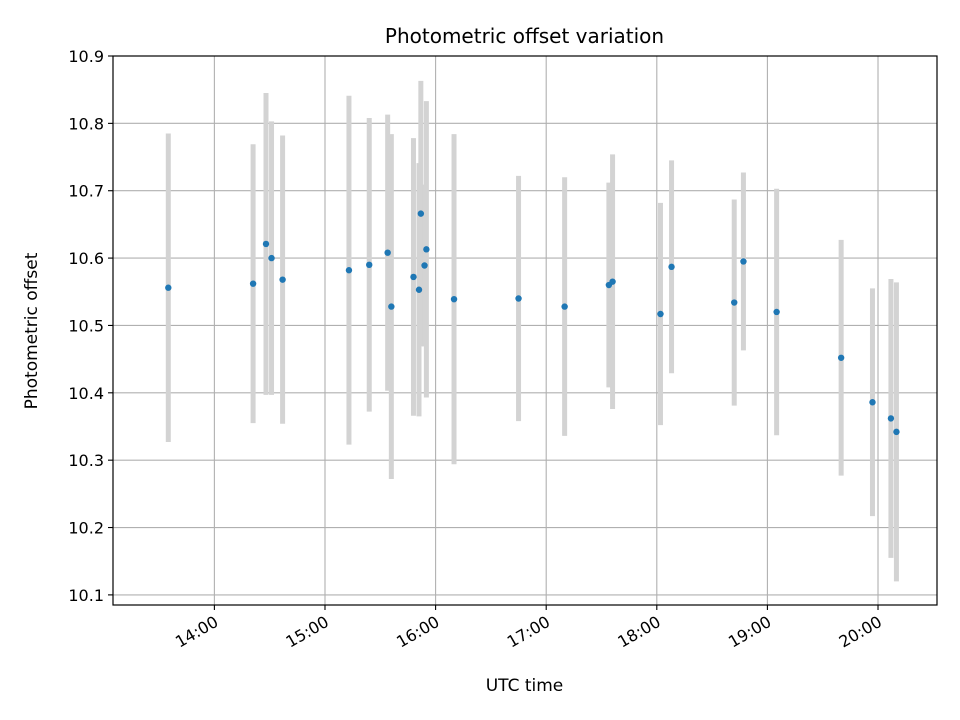  What do you see at coordinates (86, 595) in the screenshot?
I see `y-tick-label: 10.1` at bounding box center [86, 595].